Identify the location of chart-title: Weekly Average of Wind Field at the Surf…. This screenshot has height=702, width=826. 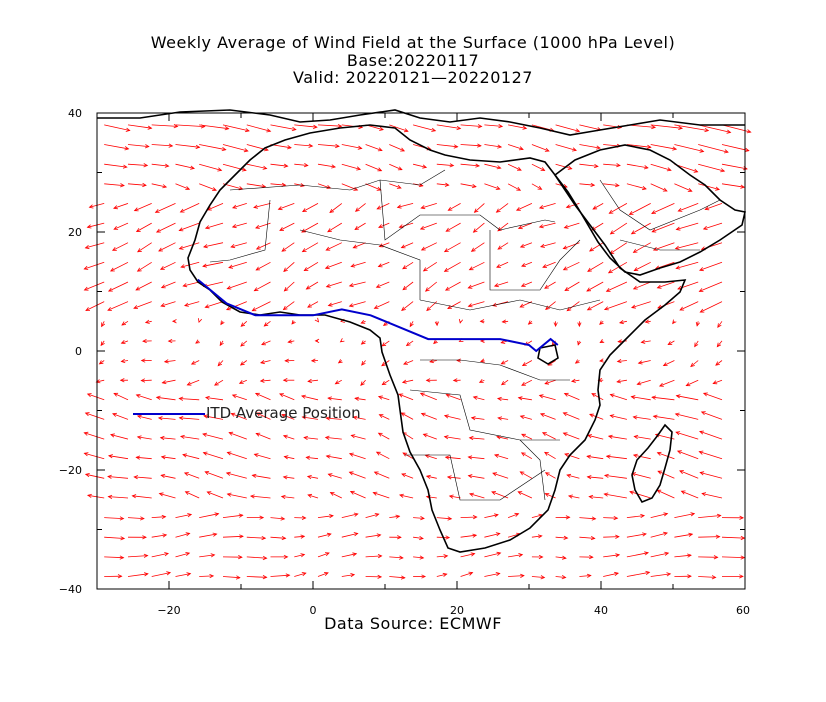
(413, 42).